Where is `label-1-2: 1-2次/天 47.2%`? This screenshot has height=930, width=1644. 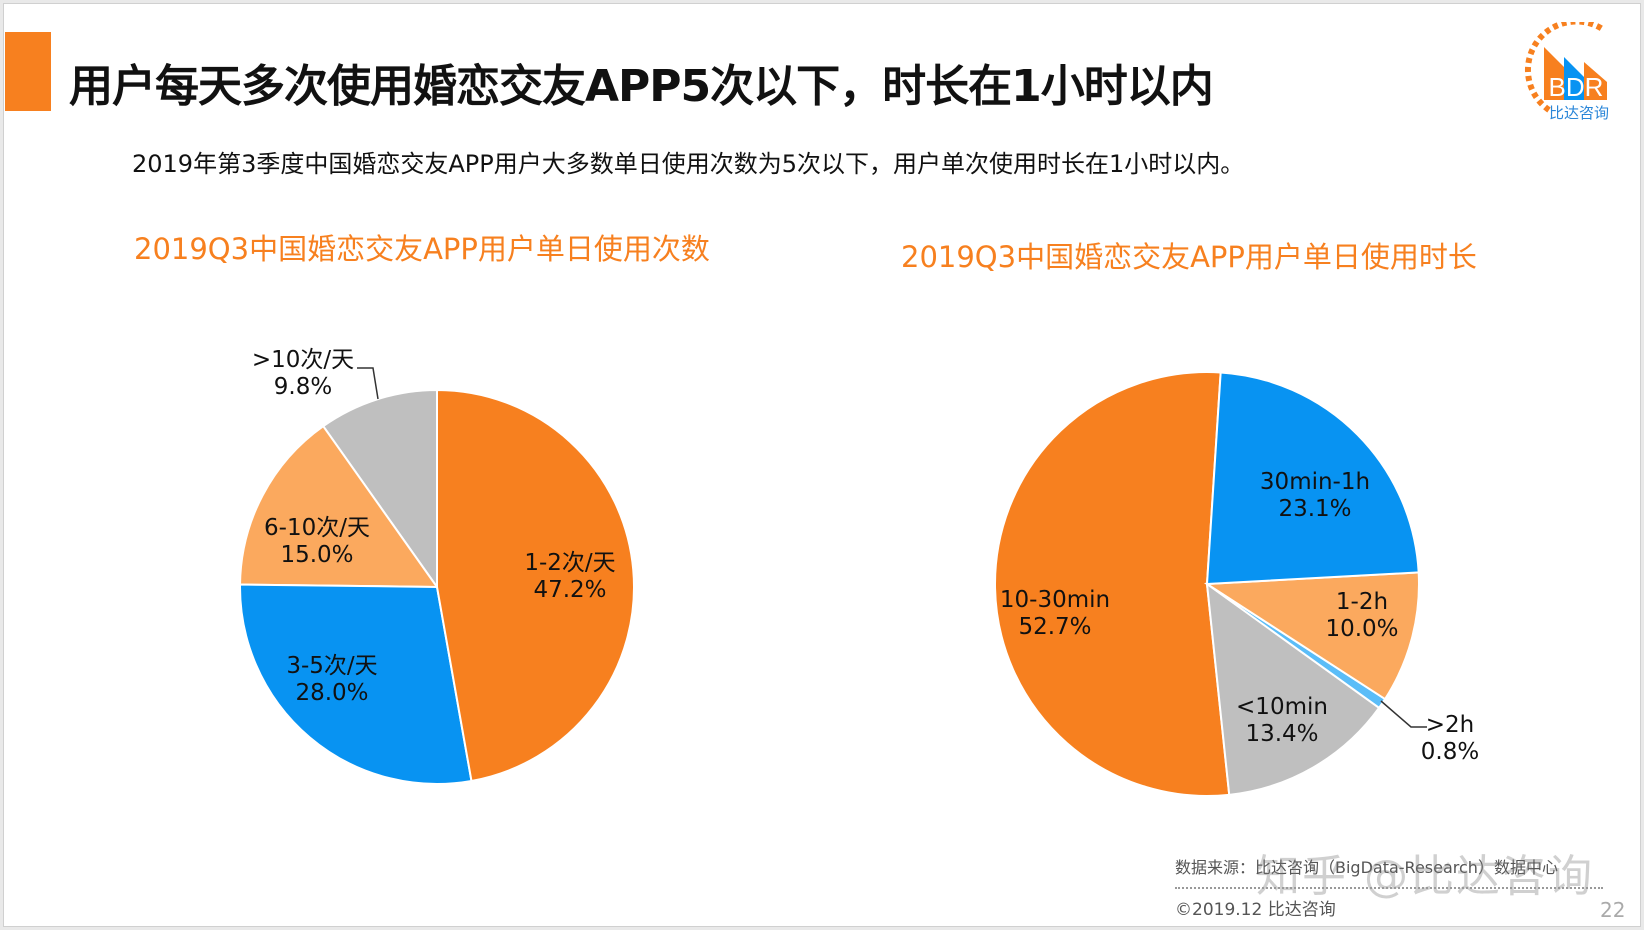 label-1-2: 1-2次/天 47.2% is located at coordinates (570, 576).